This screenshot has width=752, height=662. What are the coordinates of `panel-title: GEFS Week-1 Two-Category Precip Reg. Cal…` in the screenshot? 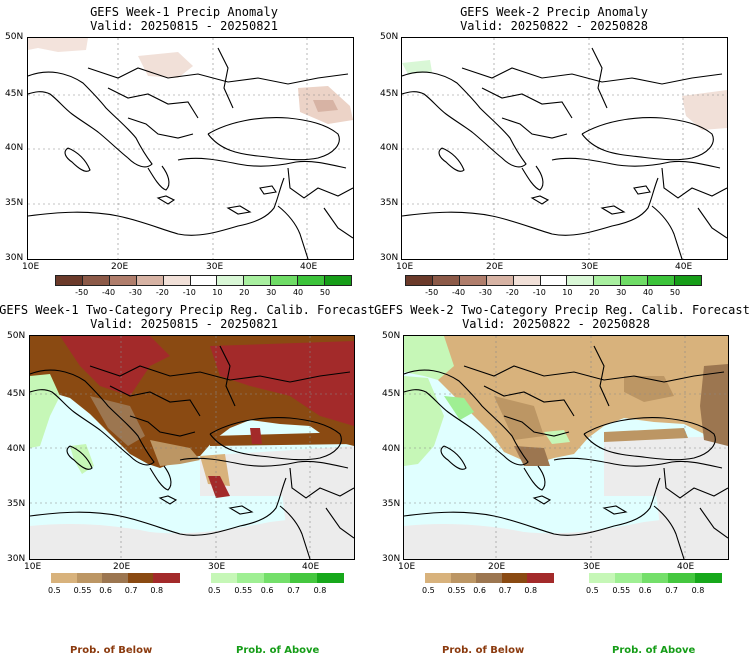 It's located at (187, 310).